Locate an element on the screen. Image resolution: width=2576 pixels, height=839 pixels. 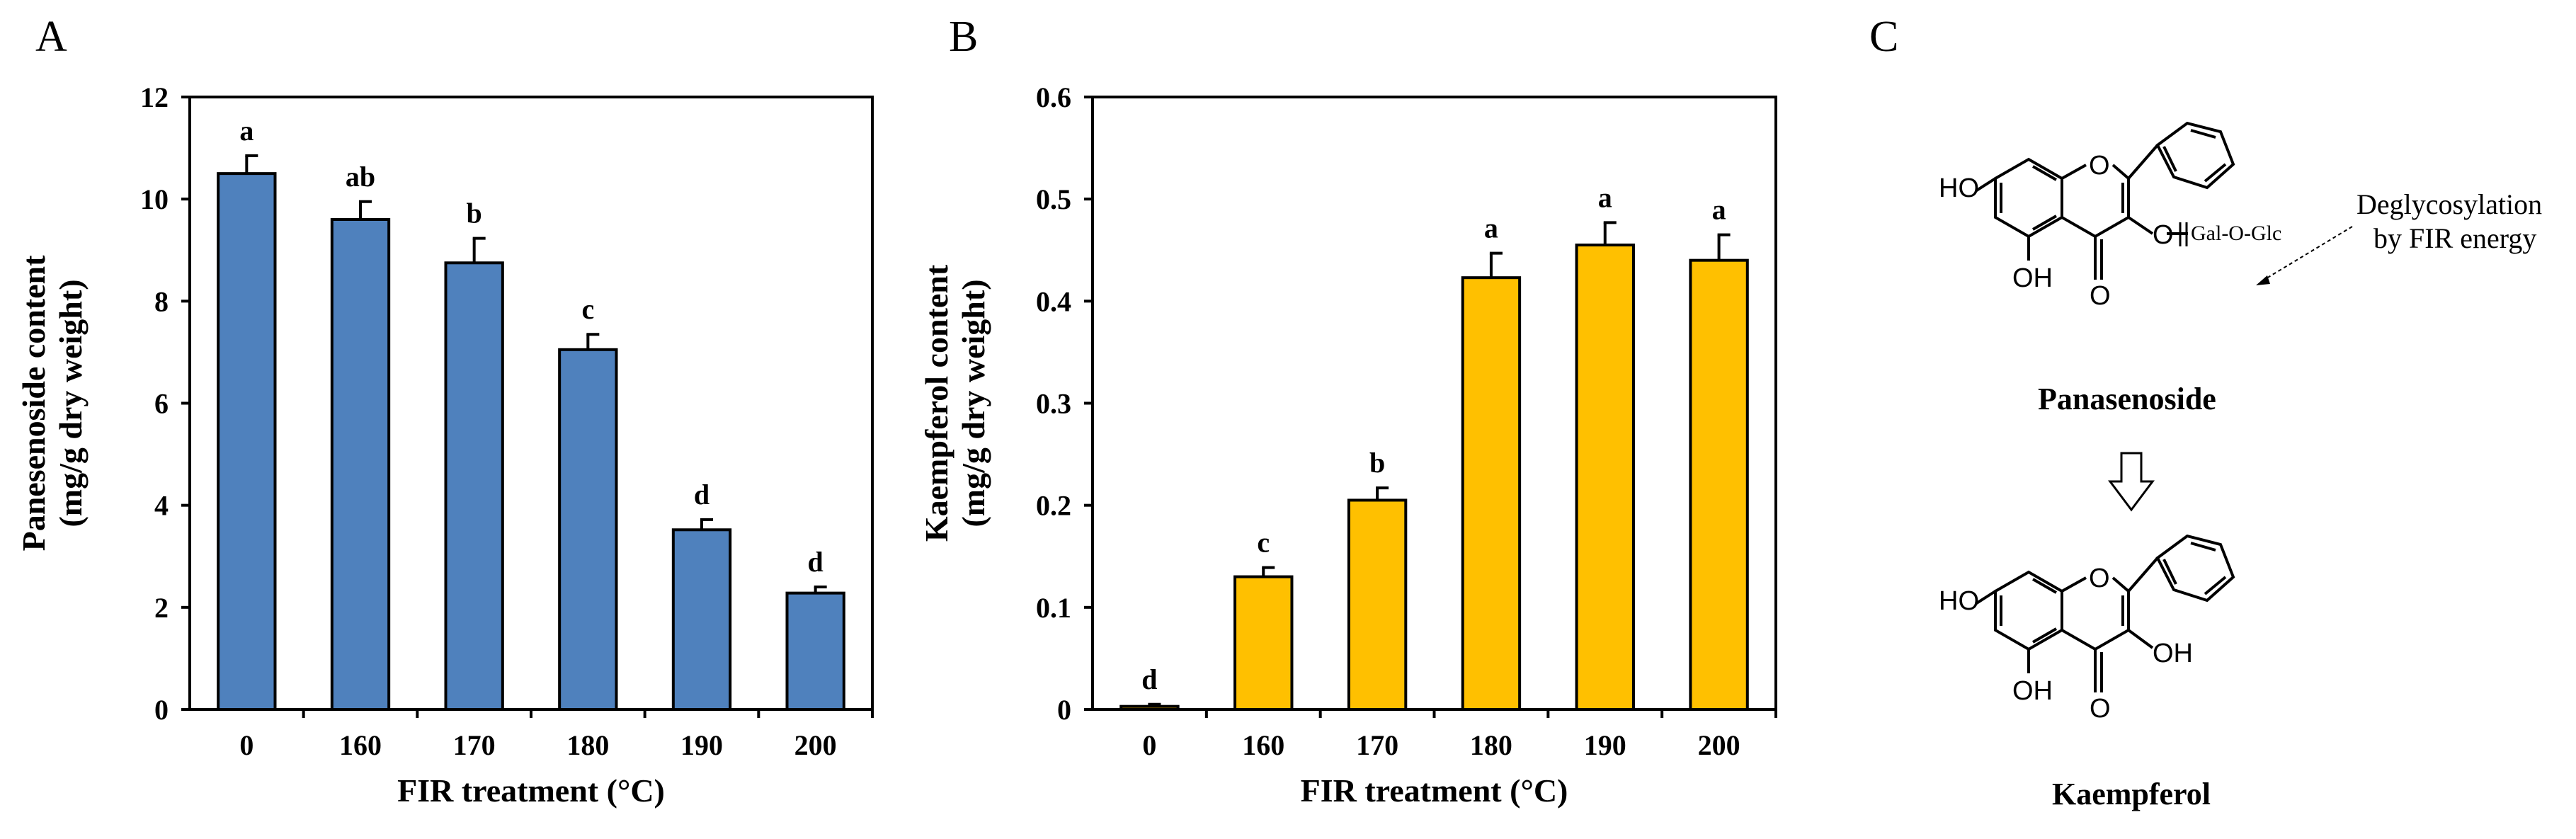
compound-name-kaempferol: Kaempferol is located at coordinates (2132, 794).